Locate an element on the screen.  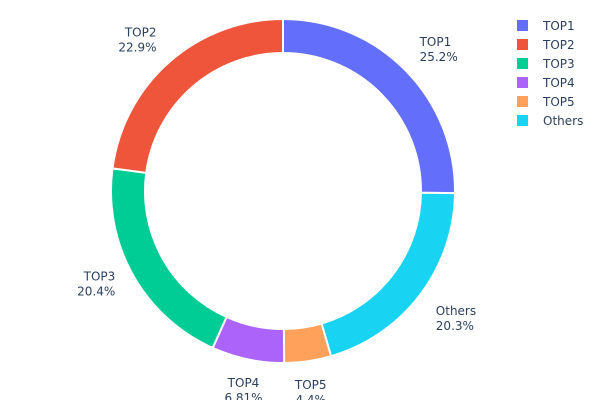
legend-swatch-top5 is located at coordinates (522, 101).